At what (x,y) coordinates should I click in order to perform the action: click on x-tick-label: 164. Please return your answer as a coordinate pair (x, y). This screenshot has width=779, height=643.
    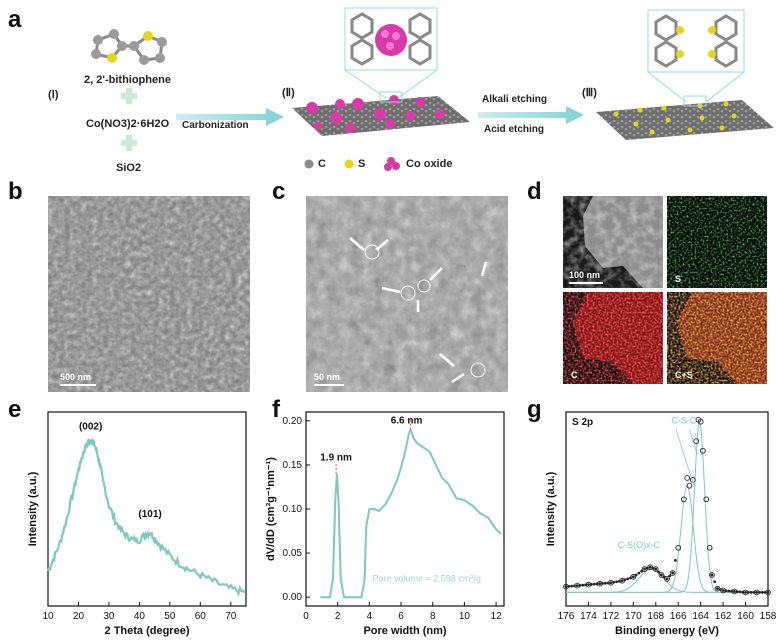
    Looking at the image, I should click on (700, 616).